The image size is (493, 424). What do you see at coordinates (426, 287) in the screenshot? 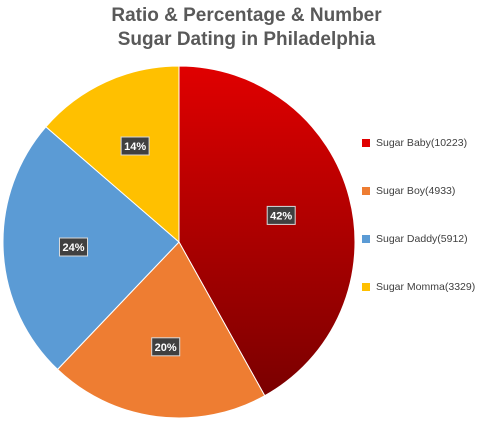
I see `legend-label: Sugar Momma(3329)` at bounding box center [426, 287].